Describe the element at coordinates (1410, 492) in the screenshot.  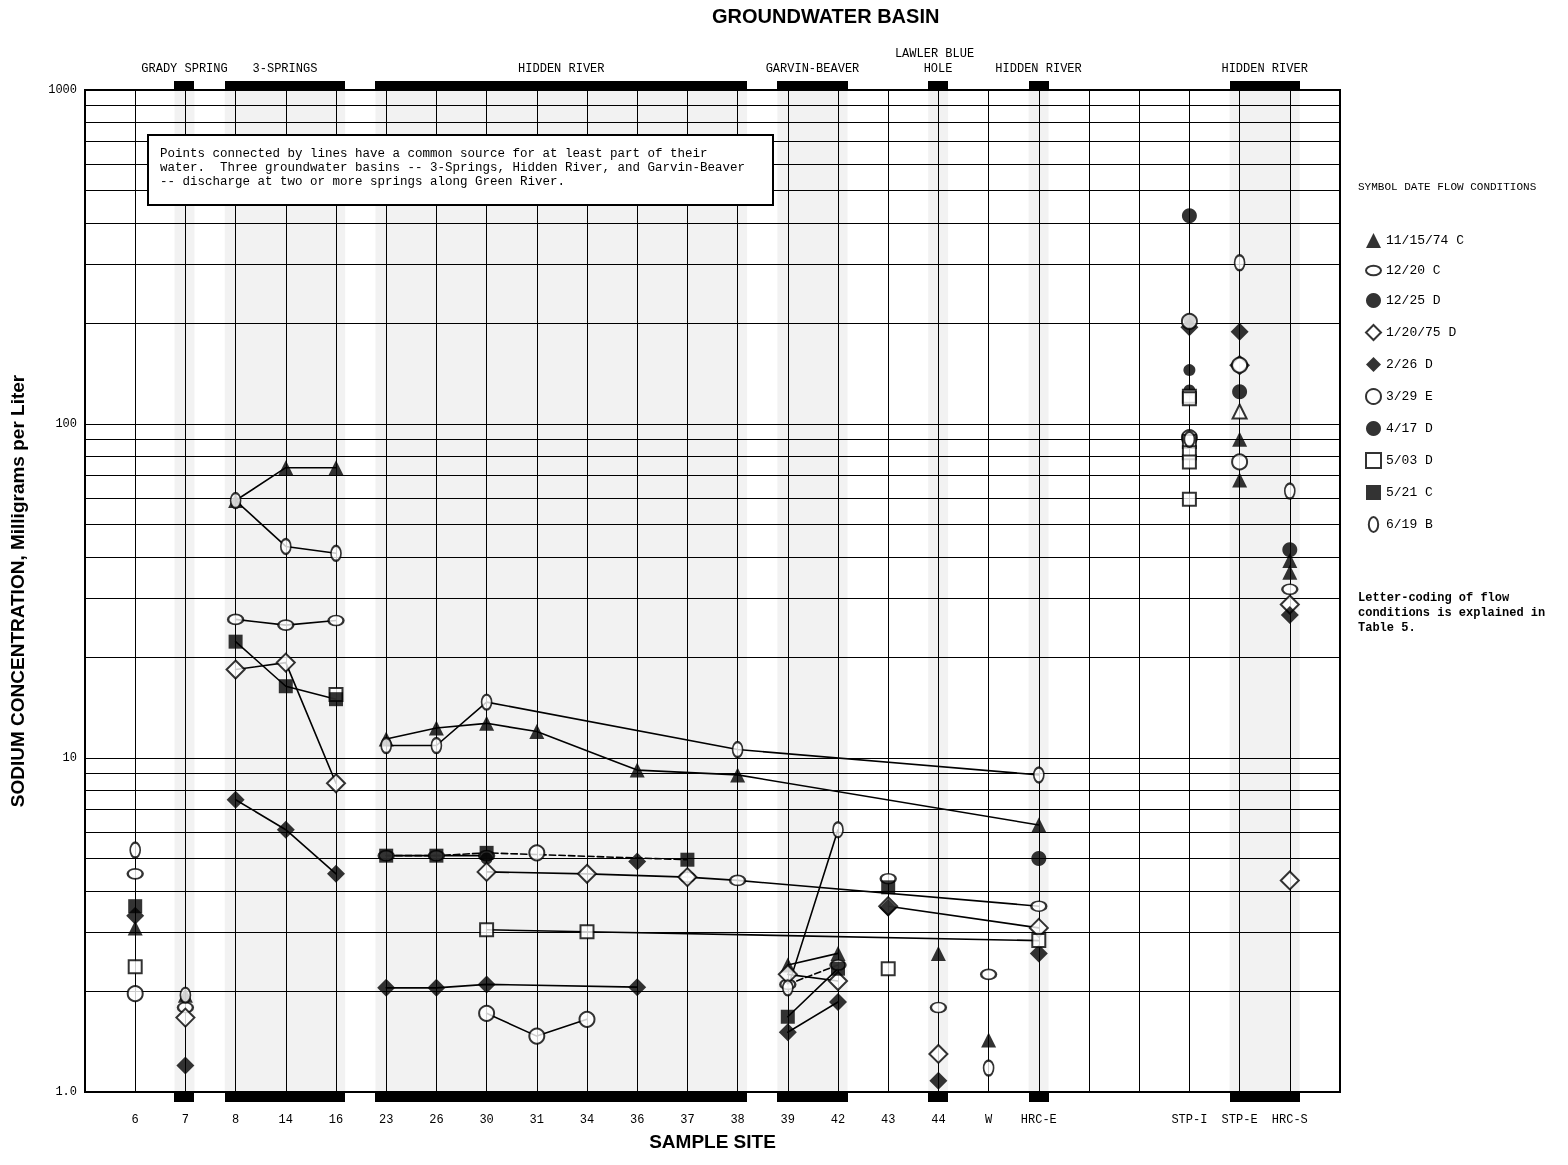
I see `legend-label: 5/21 C` at that location.